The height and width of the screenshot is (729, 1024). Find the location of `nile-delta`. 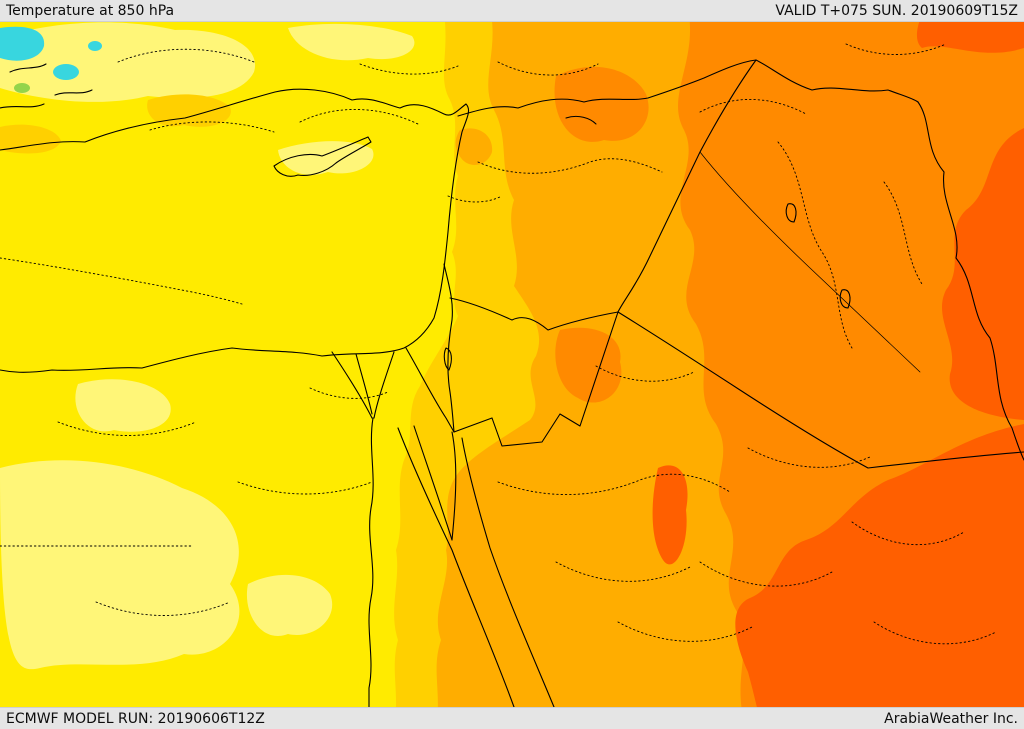

nile-delta is located at coordinates (352, 385).